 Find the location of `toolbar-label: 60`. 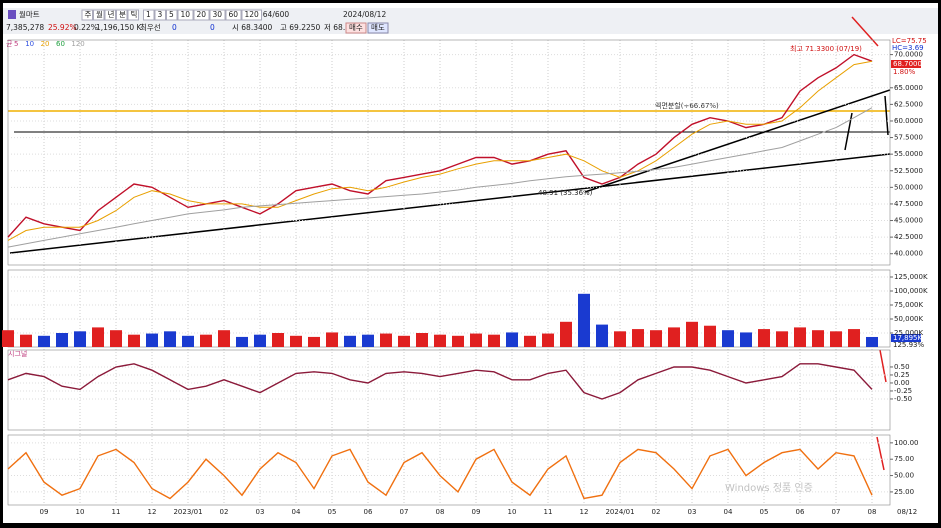

toolbar-label: 60 is located at coordinates (234, 14).